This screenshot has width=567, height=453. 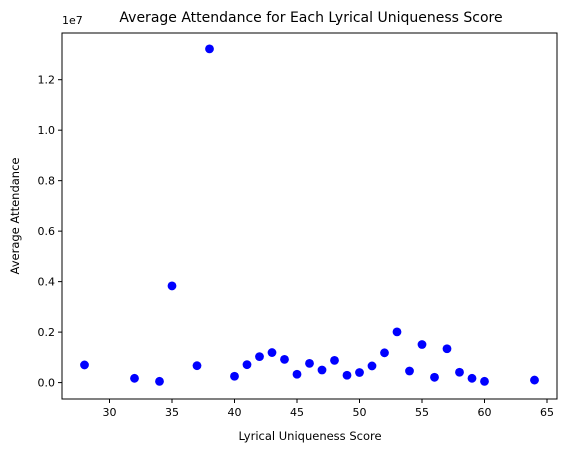 What do you see at coordinates (47, 332) in the screenshot?
I see `y-tick-label: 0.2` at bounding box center [47, 332].